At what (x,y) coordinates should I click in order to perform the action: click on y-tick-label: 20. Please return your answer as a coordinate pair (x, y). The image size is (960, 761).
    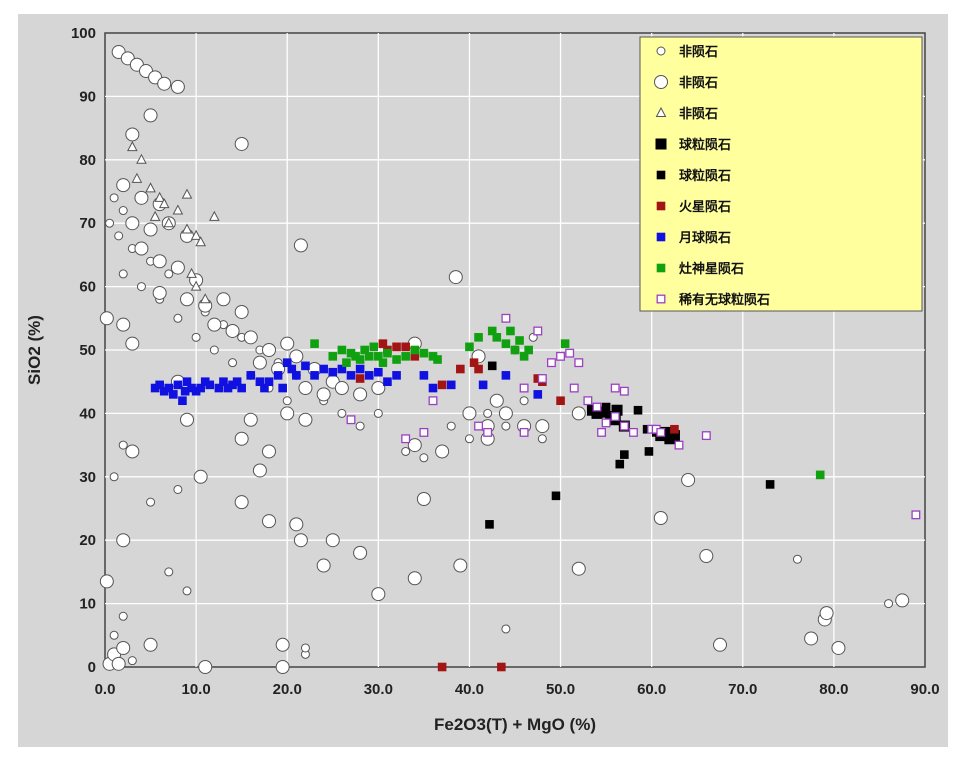
    Looking at the image, I should click on (87, 540).